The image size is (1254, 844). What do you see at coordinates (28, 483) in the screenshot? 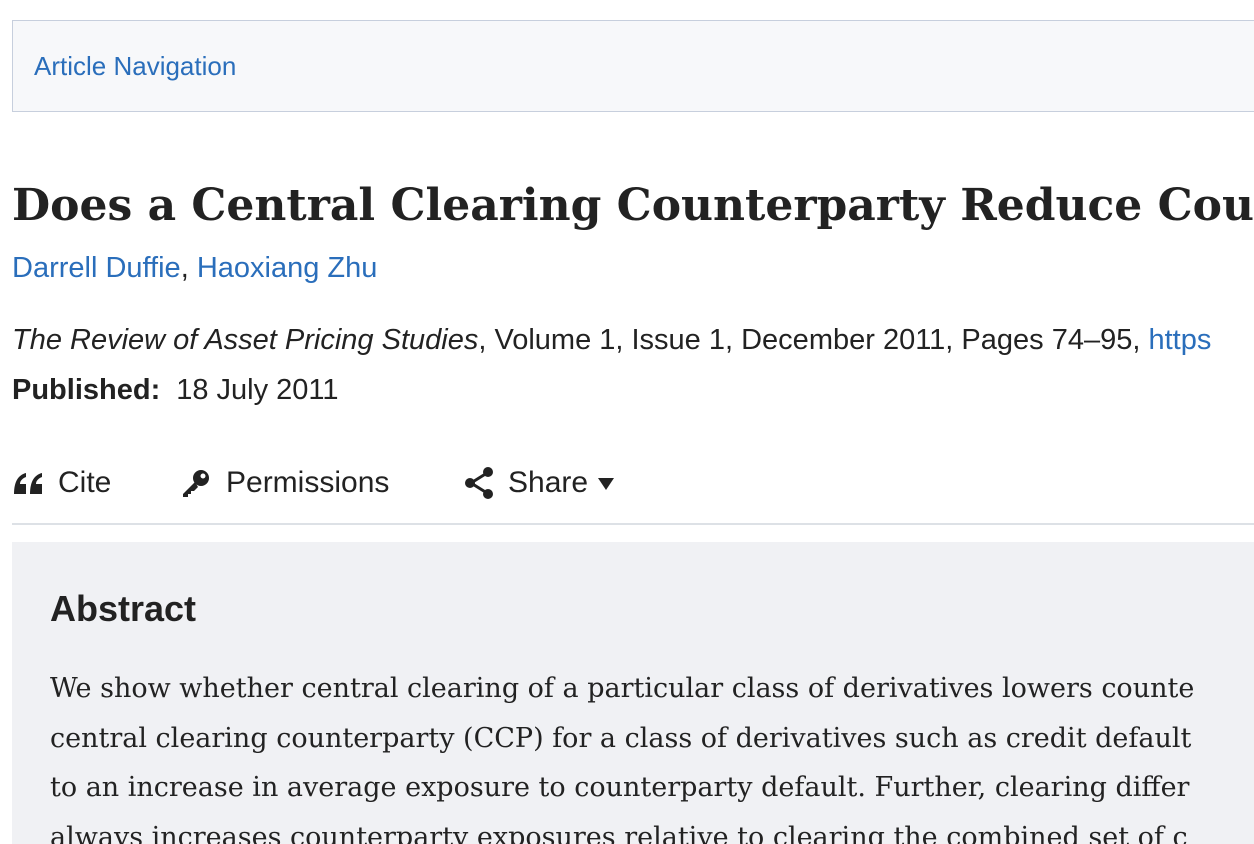
I see `quote-icon` at bounding box center [28, 483].